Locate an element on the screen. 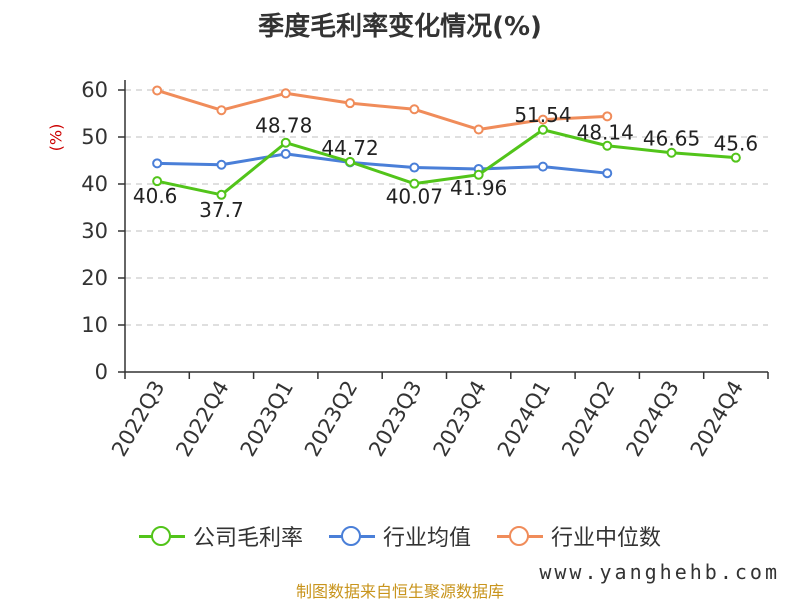 This screenshot has height=602, width=800. legend-label-industry-median: 行业中位数 is located at coordinates (606, 538).